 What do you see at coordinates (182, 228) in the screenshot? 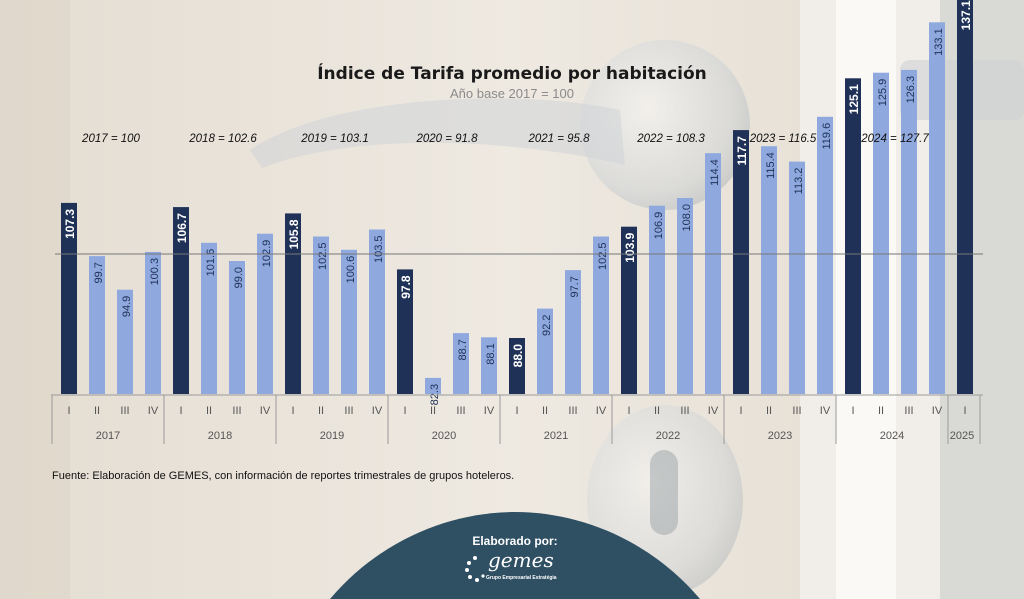
I see `value-label: 106.7` at bounding box center [182, 228].